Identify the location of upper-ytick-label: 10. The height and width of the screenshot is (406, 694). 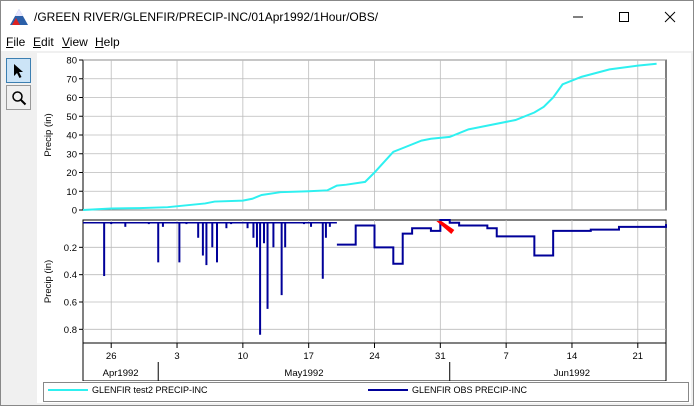
(71, 192).